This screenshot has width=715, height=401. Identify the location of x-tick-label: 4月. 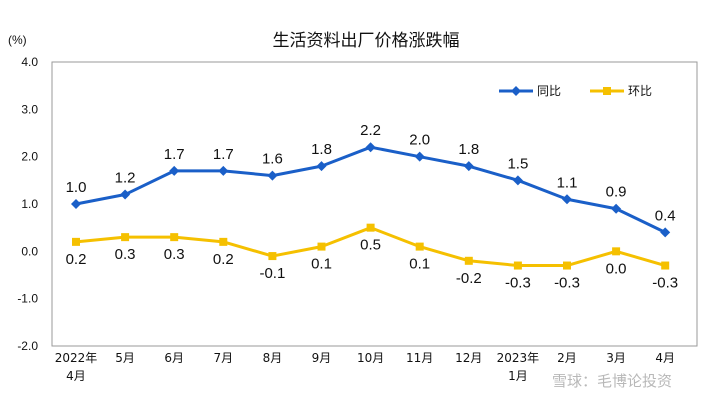
(665, 358).